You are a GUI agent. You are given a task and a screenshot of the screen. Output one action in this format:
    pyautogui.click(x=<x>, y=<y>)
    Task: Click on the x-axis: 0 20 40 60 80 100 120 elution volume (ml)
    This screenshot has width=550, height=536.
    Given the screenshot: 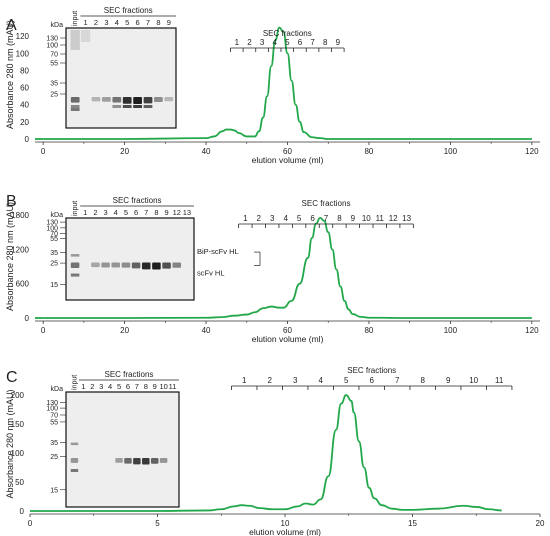 What is the action you would take?
    pyautogui.click(x=287, y=153)
    